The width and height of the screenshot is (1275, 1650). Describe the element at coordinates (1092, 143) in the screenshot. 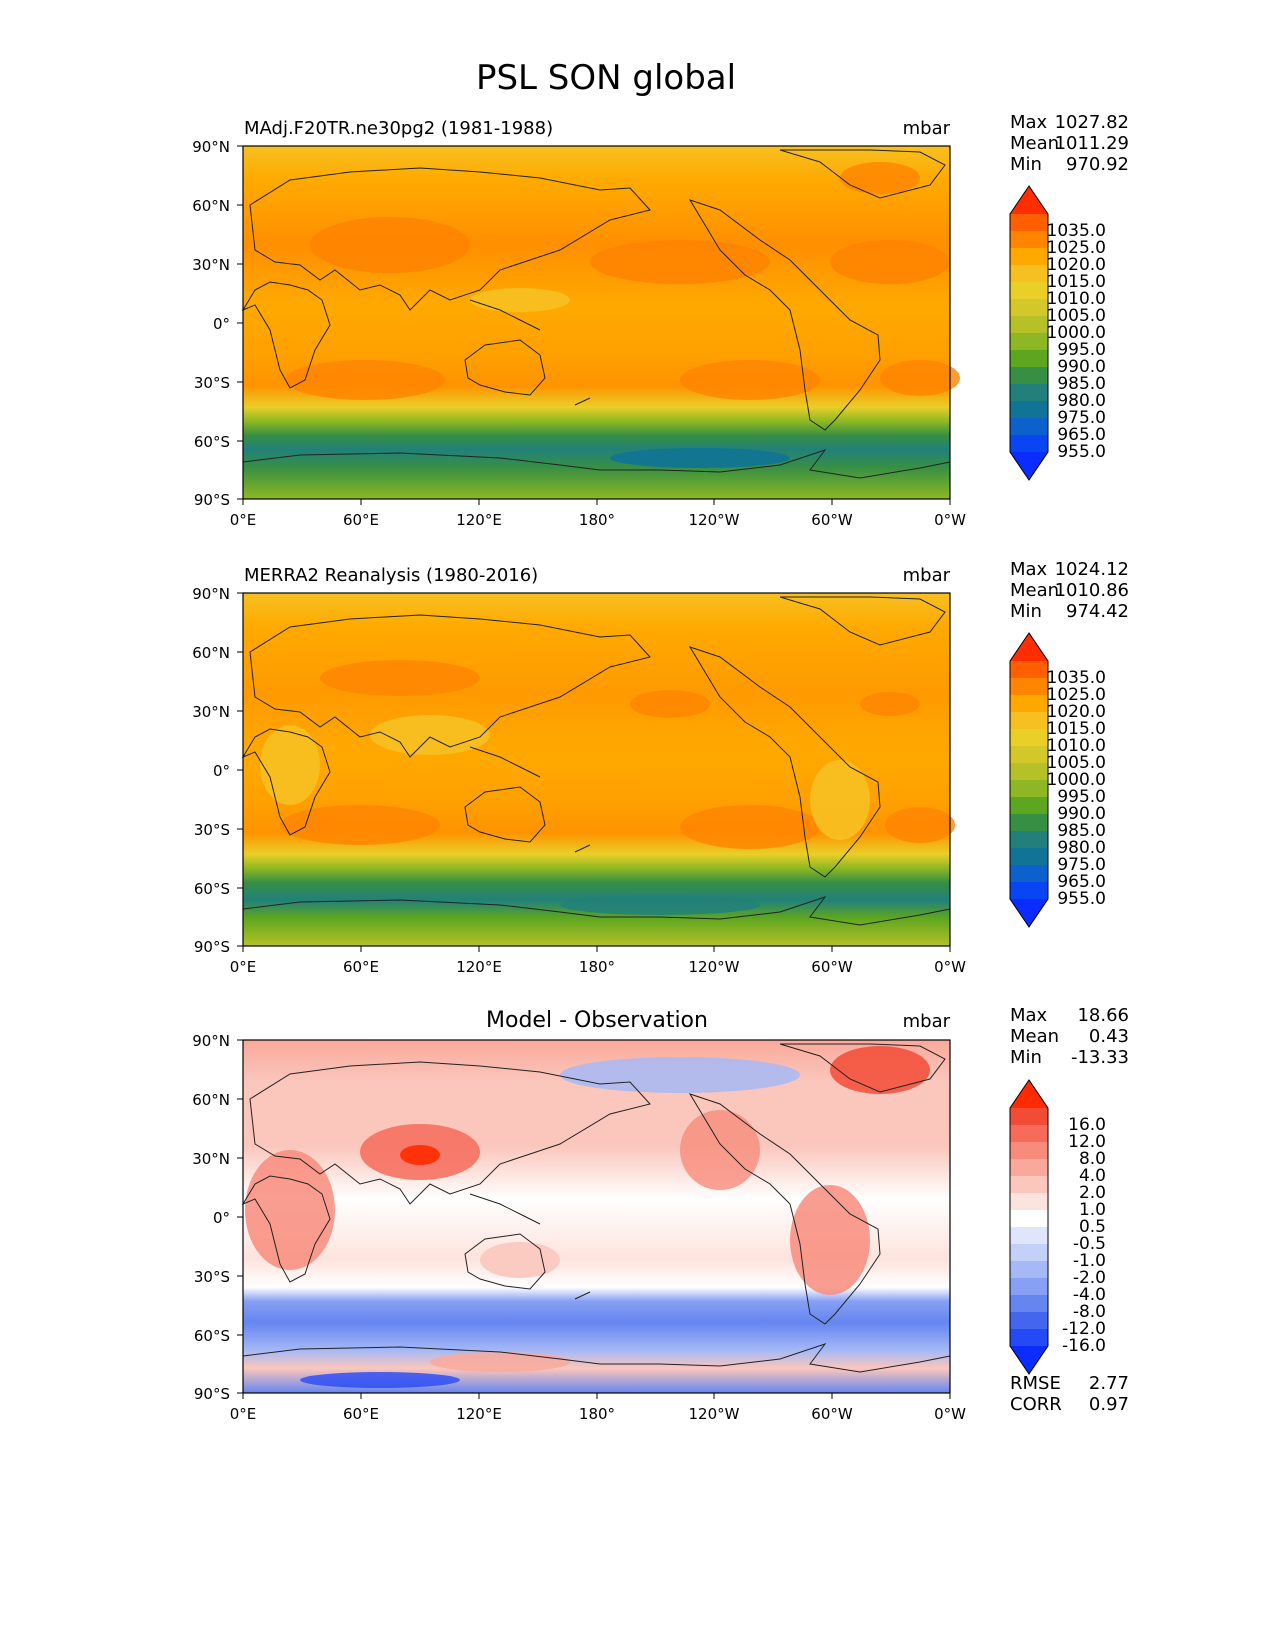

I see `stat-value: 1011.29` at that location.